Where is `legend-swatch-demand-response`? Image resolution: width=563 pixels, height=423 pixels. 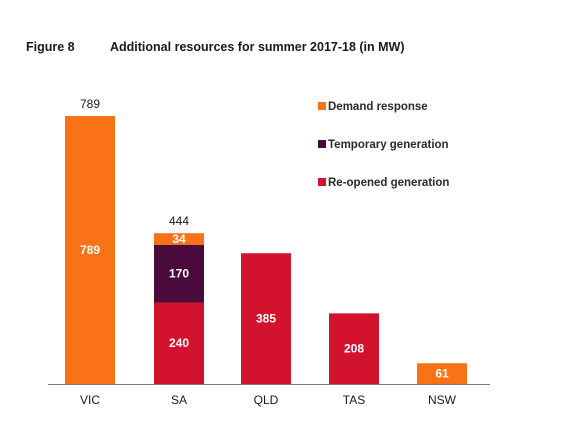
legend-swatch-demand-response is located at coordinates (322, 106).